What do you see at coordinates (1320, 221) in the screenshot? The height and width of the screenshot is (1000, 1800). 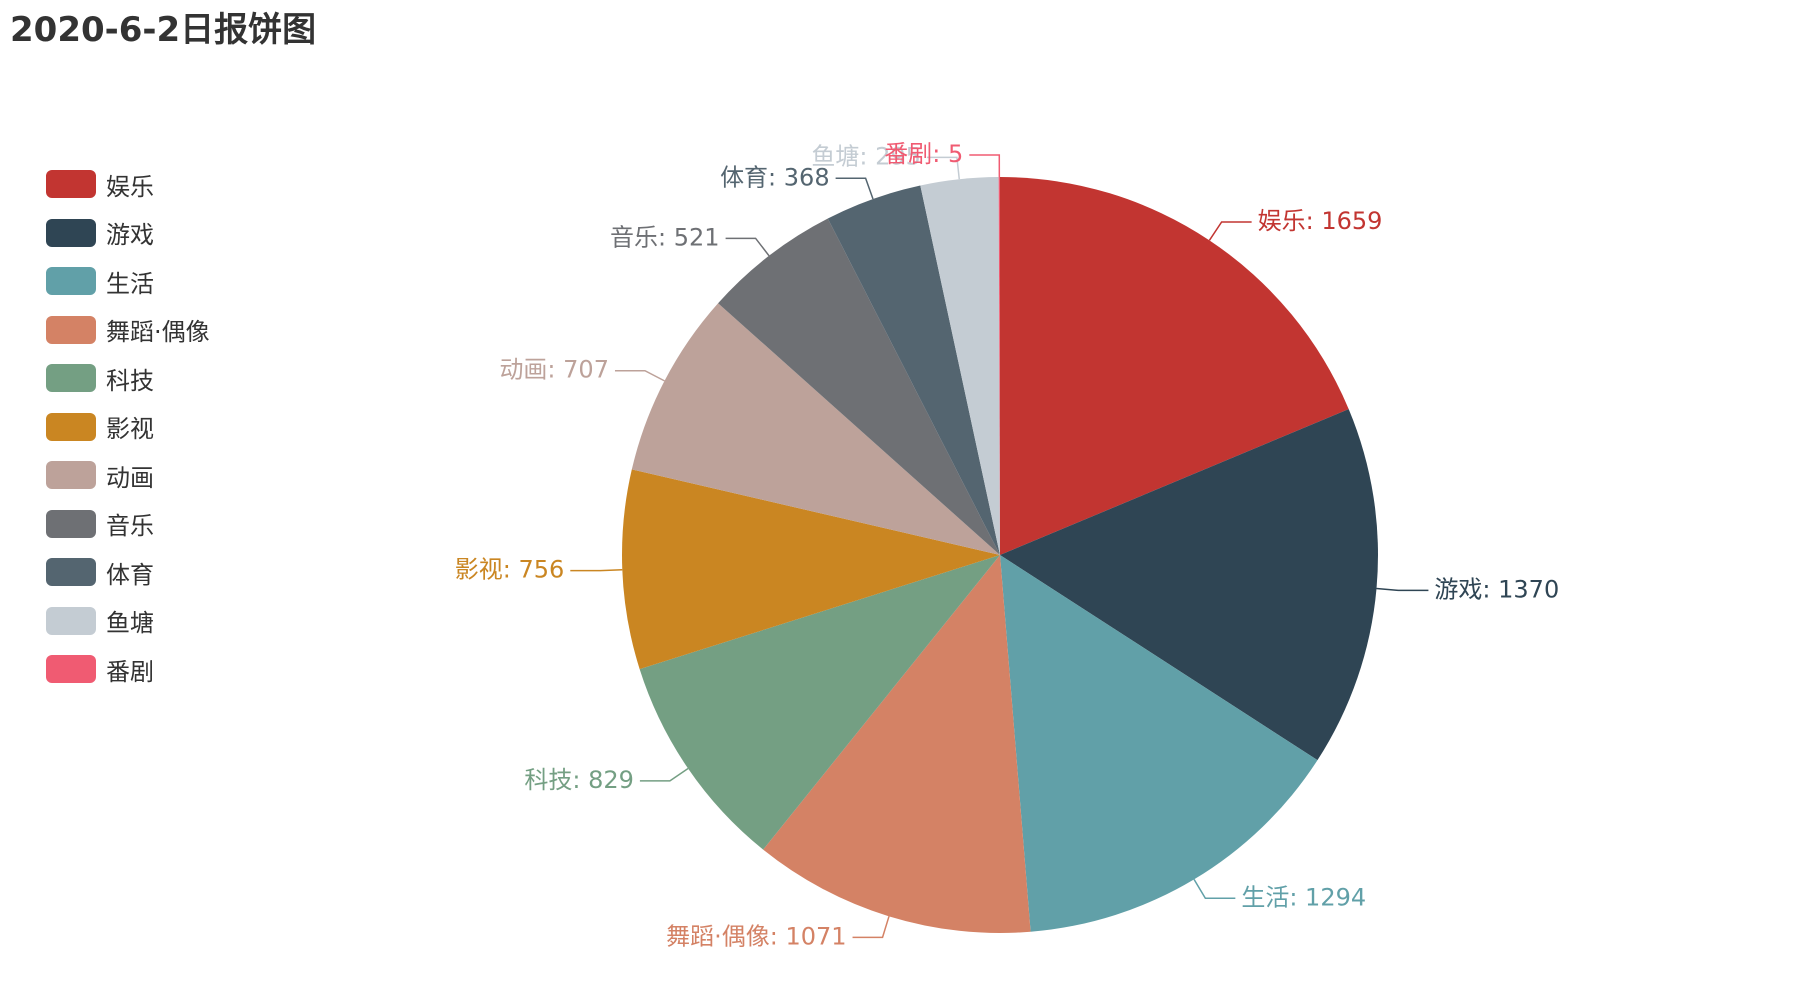 I see `slice-label: 娱乐: 1659` at bounding box center [1320, 221].